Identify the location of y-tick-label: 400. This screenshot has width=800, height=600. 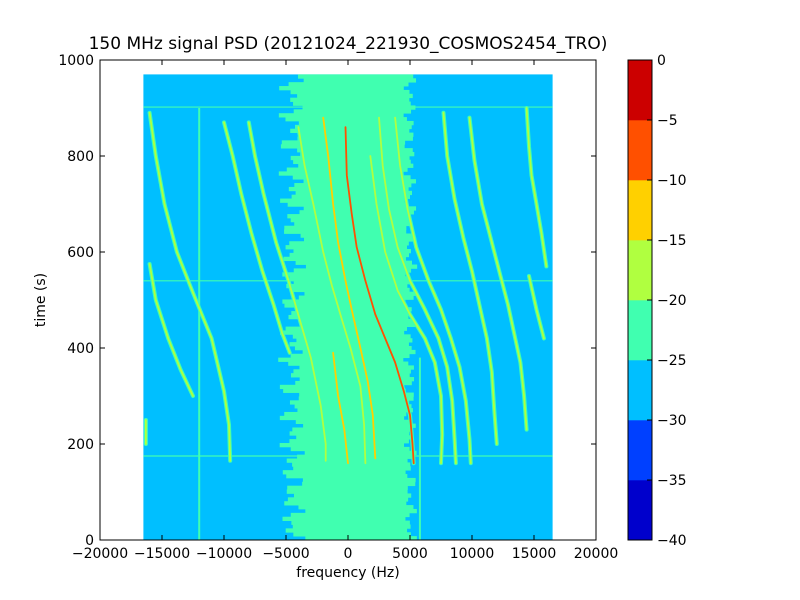
(80, 349).